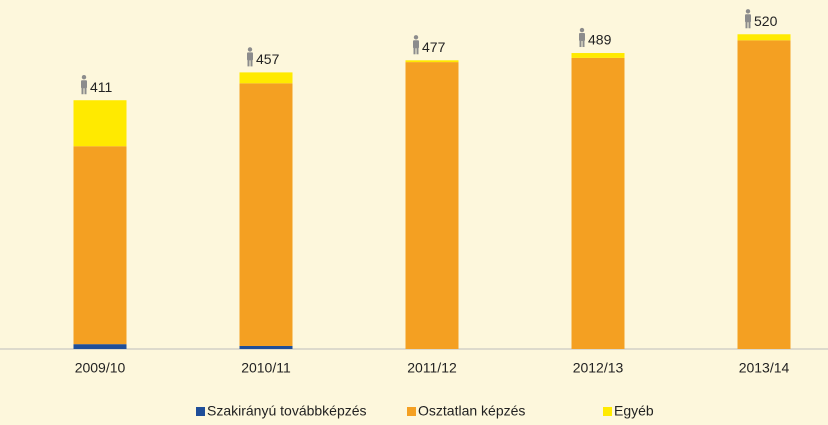  Describe the element at coordinates (268, 59) in the screenshot. I see `total-label: 457` at that location.